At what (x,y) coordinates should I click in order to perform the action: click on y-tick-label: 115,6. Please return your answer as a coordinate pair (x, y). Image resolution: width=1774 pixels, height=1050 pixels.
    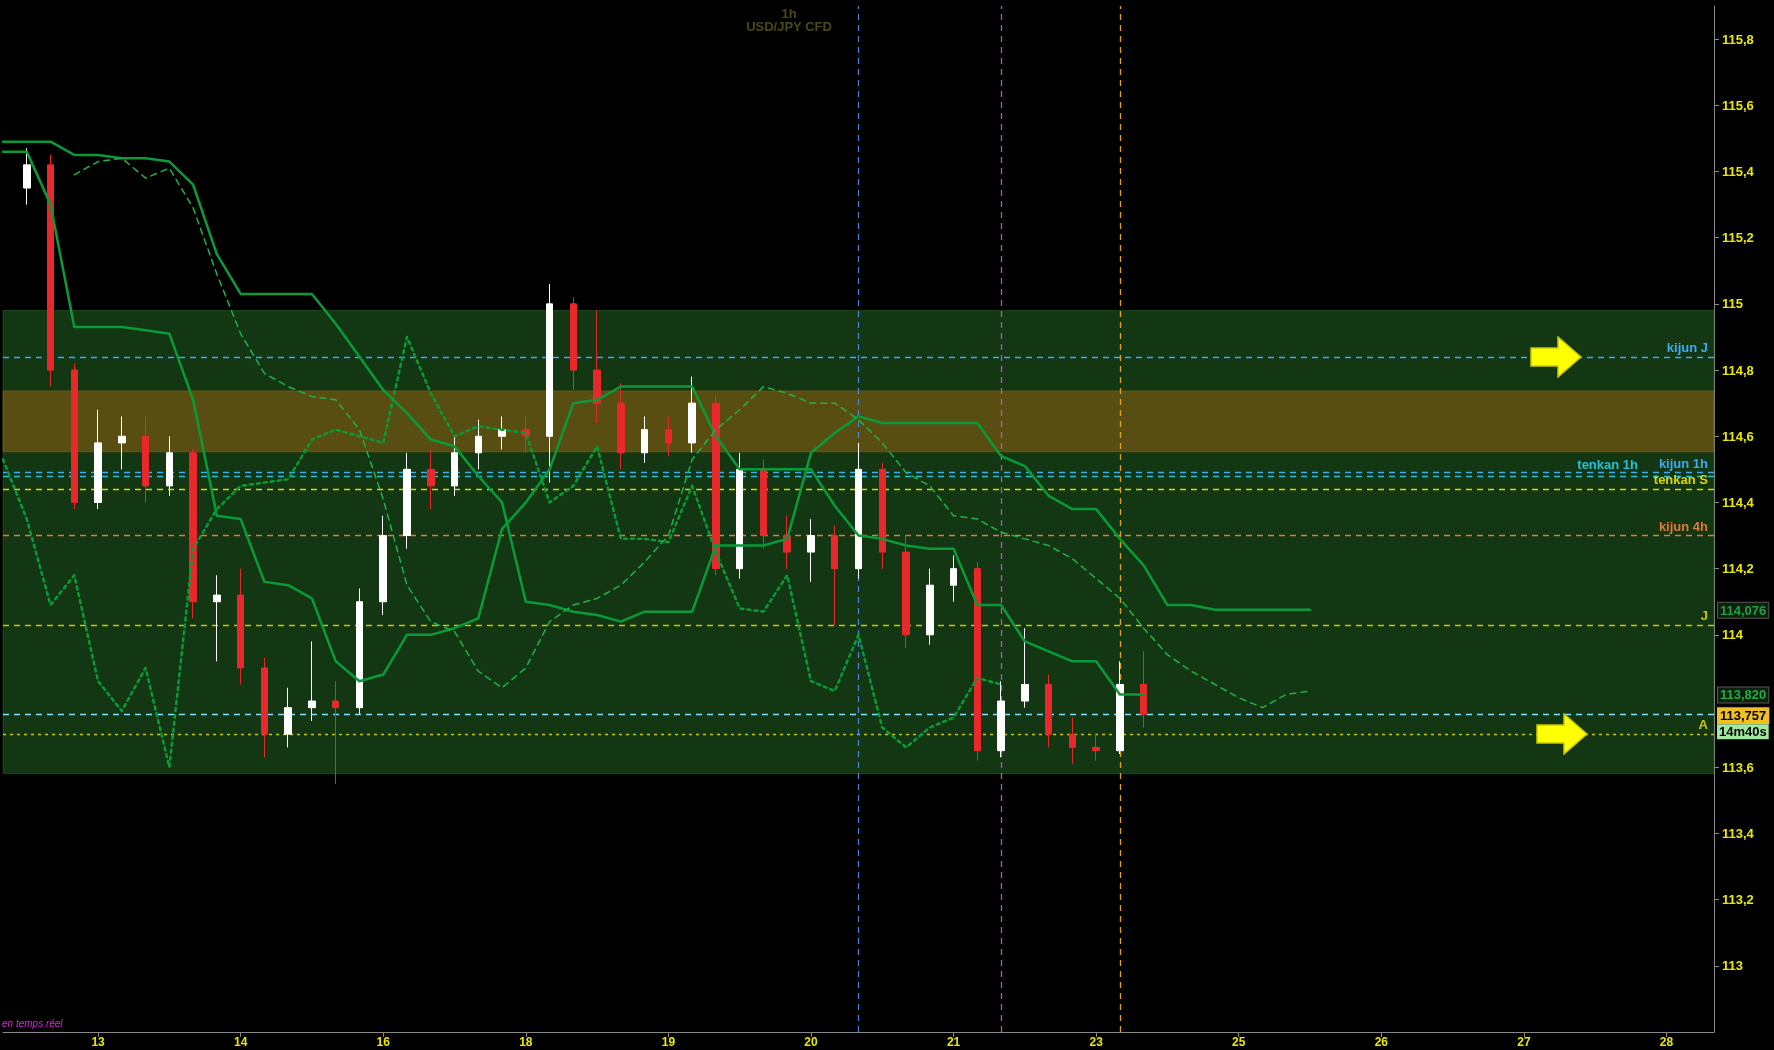
    Looking at the image, I should click on (1738, 105).